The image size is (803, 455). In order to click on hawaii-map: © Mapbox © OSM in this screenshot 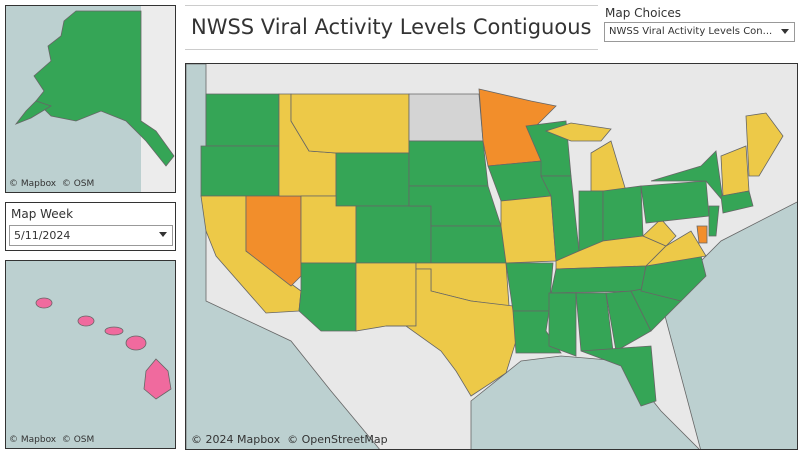, I will do `click(90, 354)`.